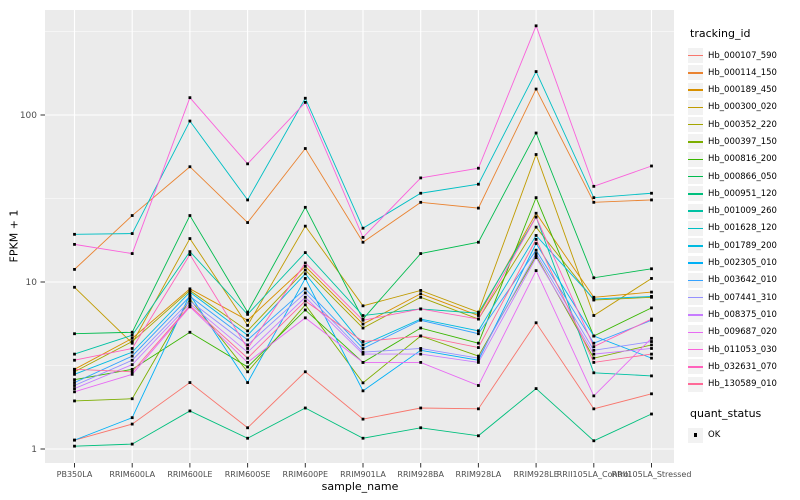 The width and height of the screenshot is (800, 500). Describe the element at coordinates (726, 413) in the screenshot. I see `legend-title-quant-status: quant_status` at that location.